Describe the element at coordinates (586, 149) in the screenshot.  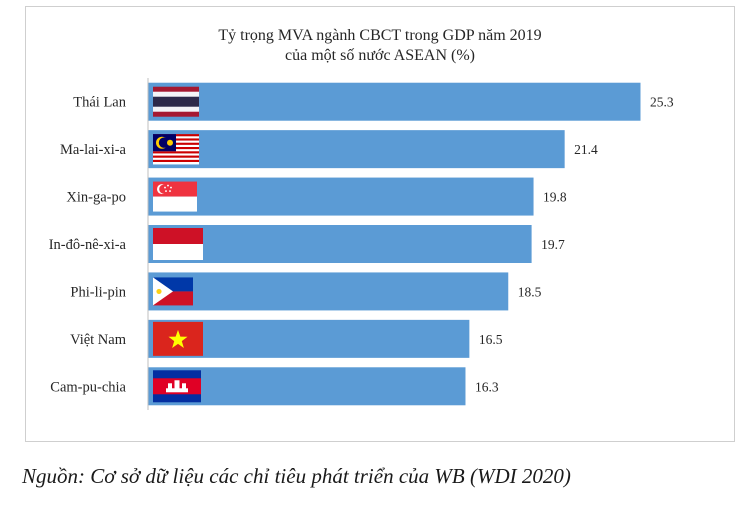
I see `value-label: 21.4` at that location.